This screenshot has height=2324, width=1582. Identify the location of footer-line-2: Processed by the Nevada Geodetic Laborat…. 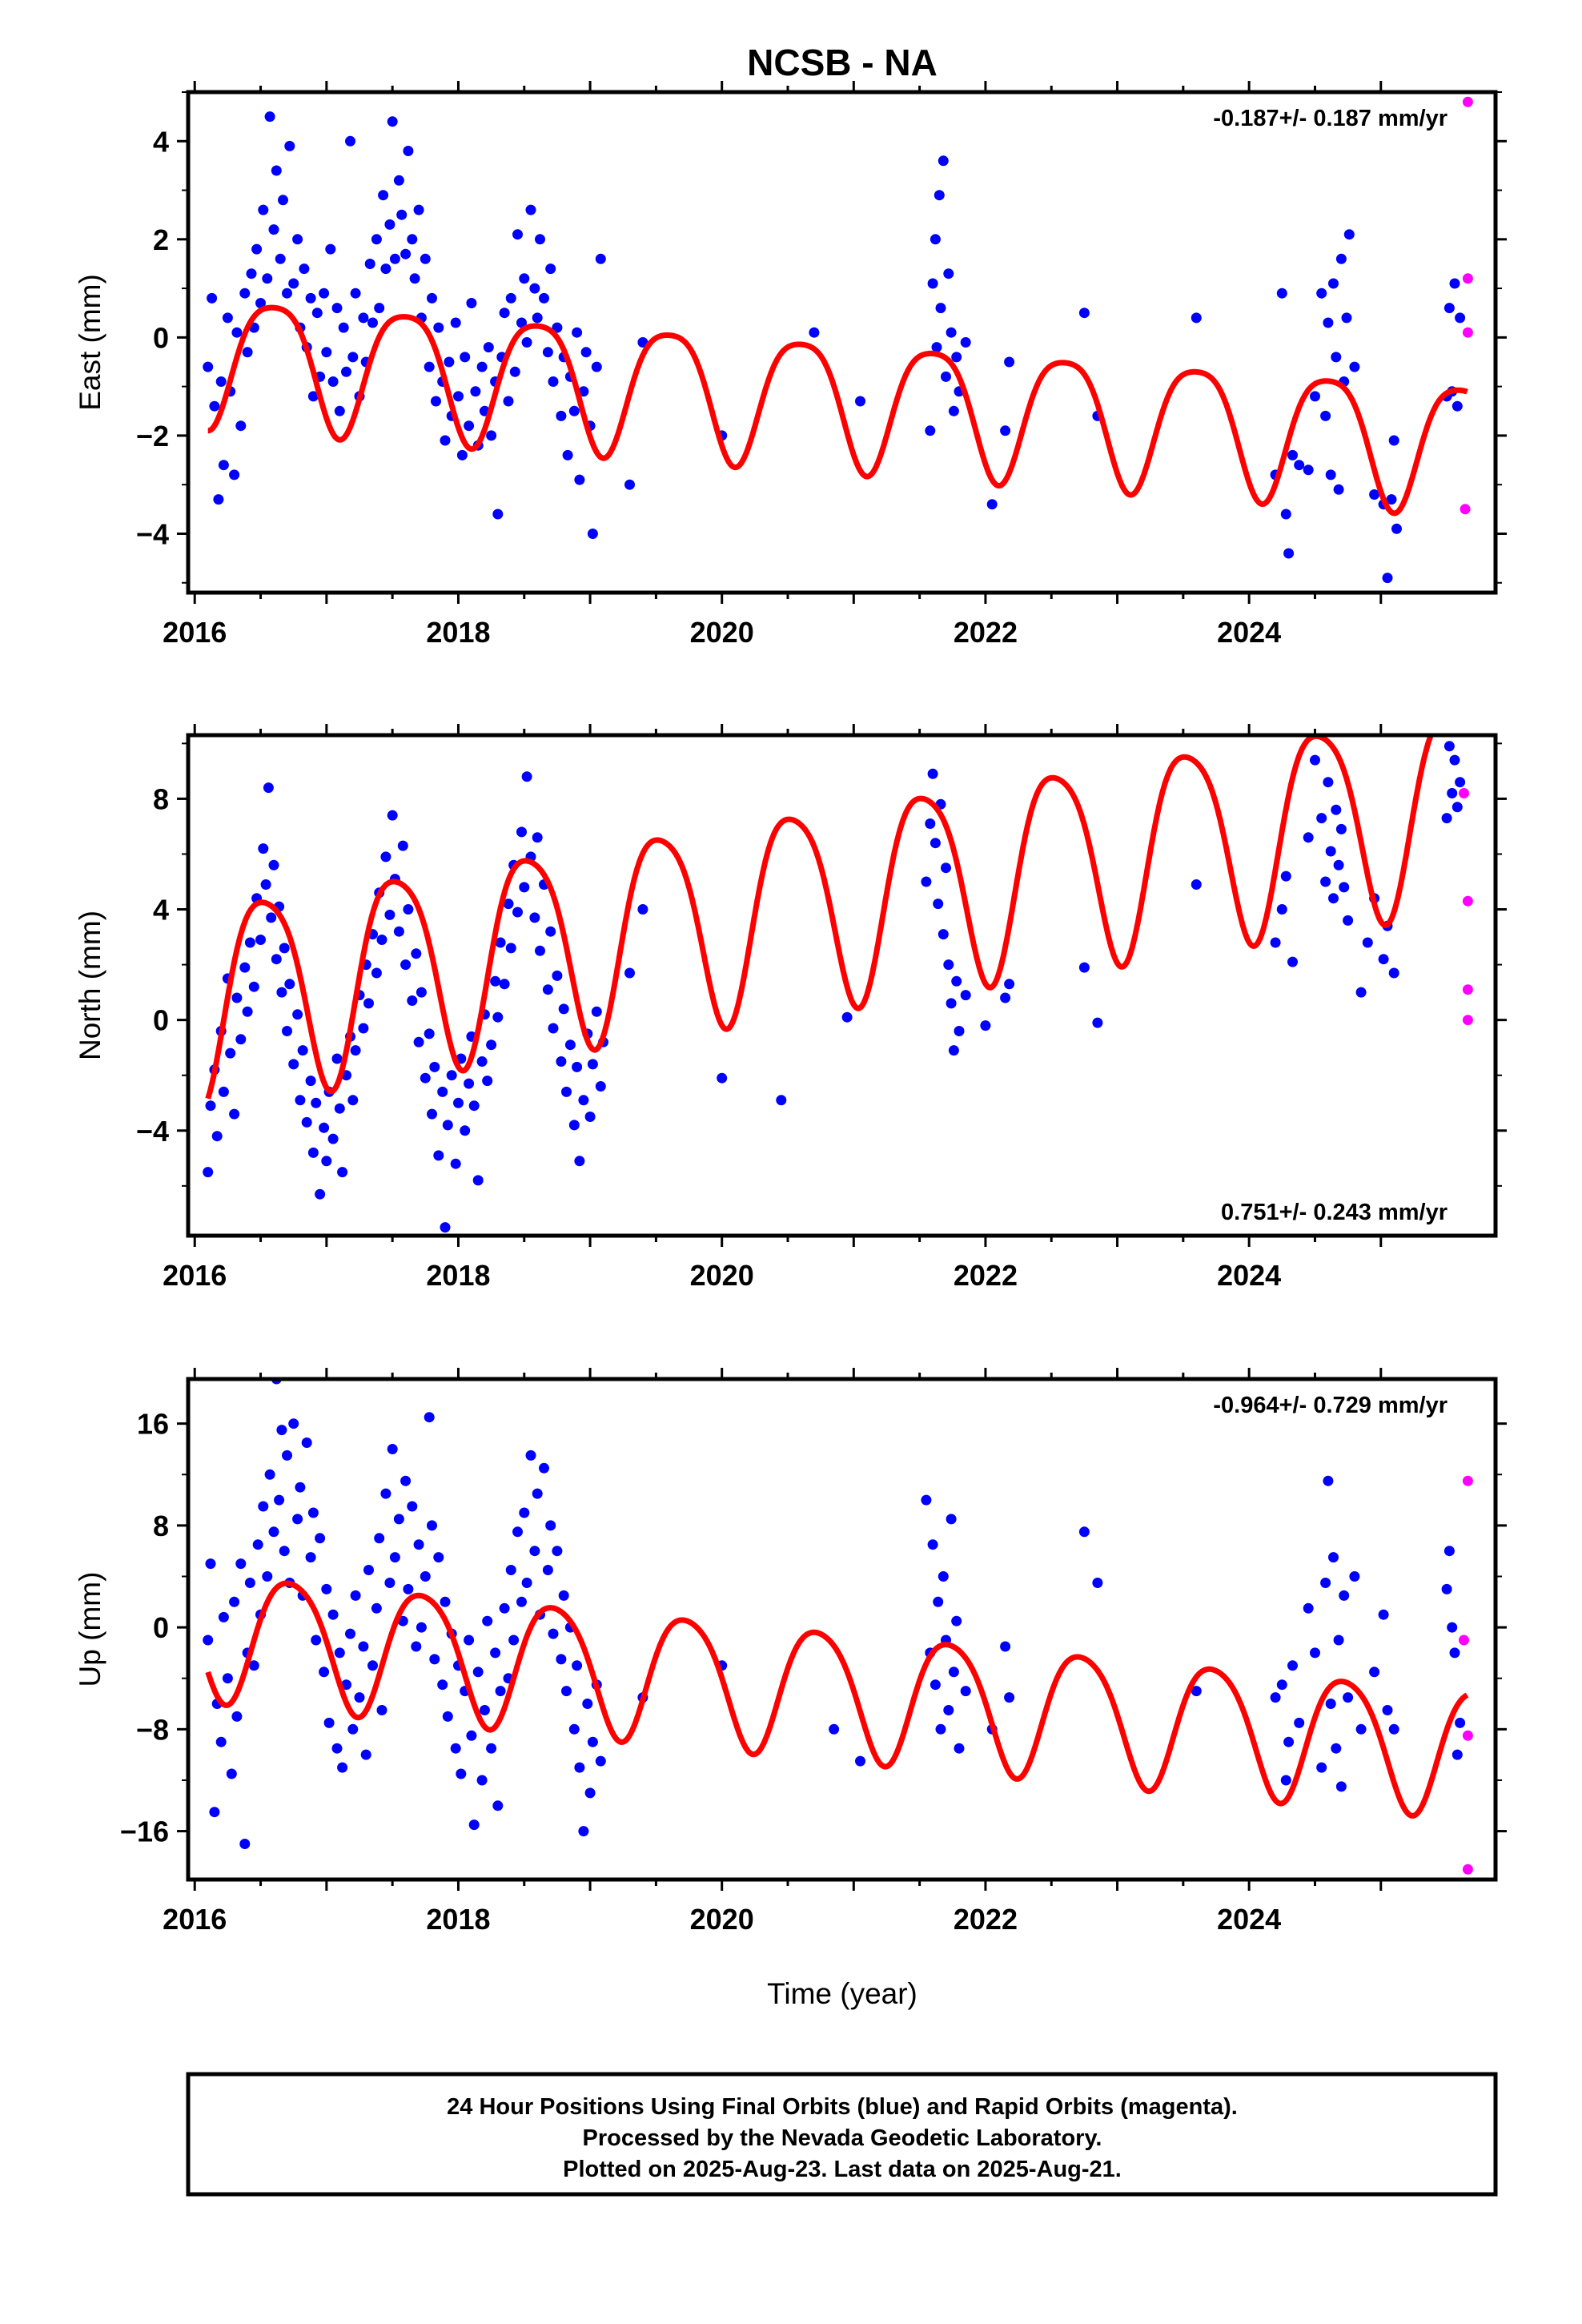
(843, 2138).